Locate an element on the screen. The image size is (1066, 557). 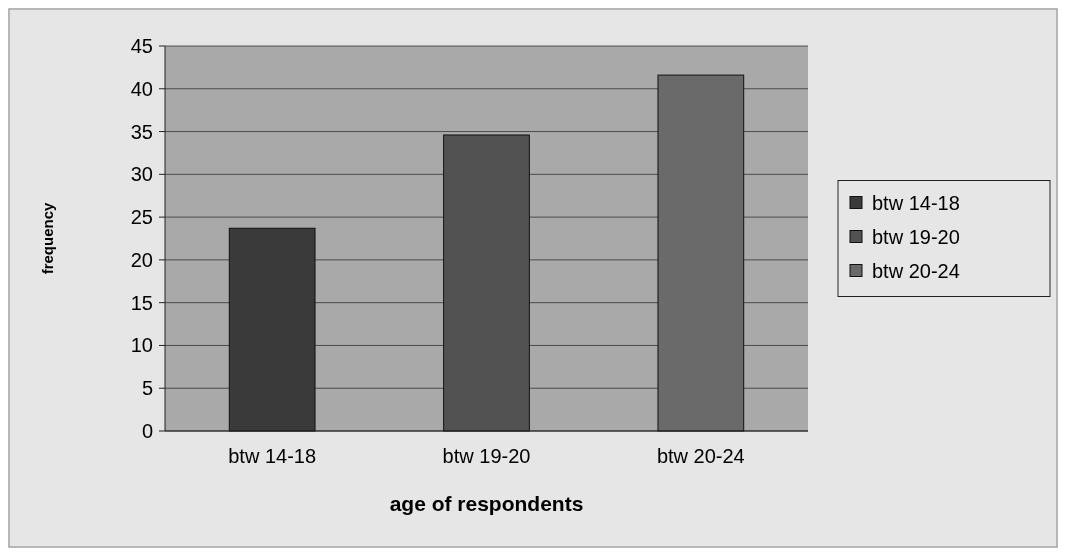
y-tick-label: 5 is located at coordinates (147, 388).